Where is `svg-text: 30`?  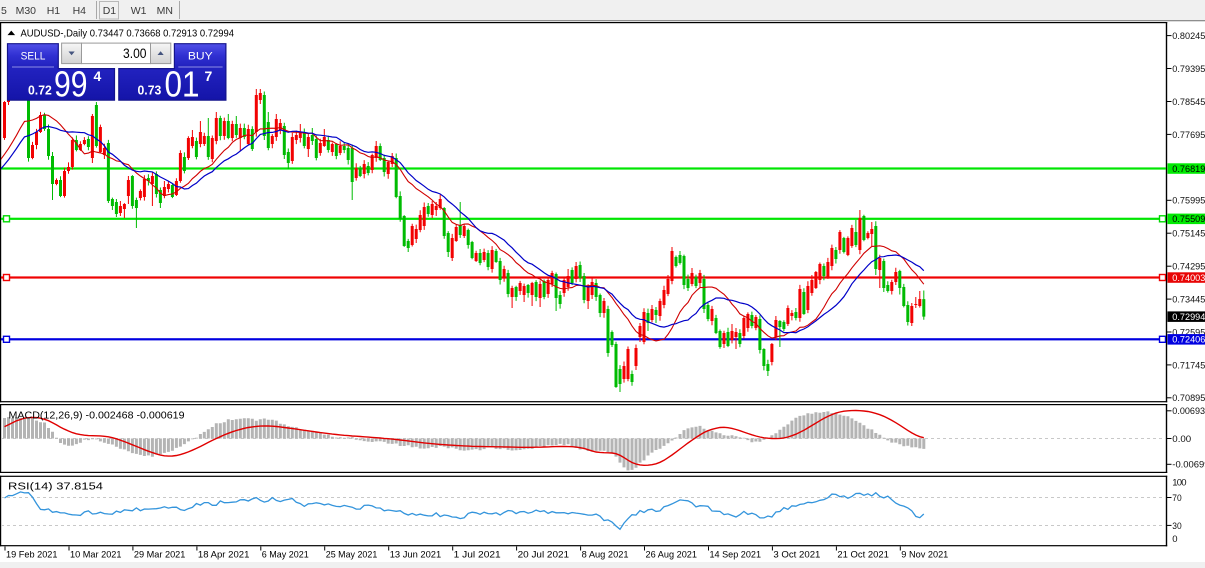 svg-text: 30 is located at coordinates (1176, 526).